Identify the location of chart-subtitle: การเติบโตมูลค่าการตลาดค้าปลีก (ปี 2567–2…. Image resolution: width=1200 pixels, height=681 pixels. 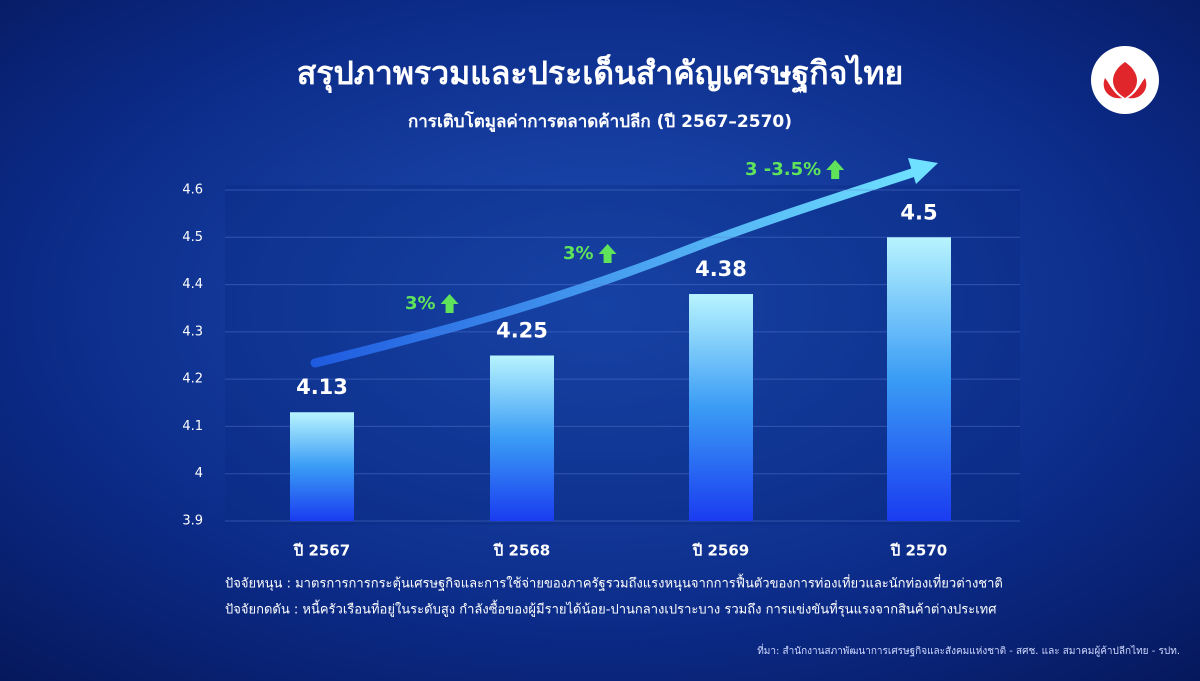
(600, 122).